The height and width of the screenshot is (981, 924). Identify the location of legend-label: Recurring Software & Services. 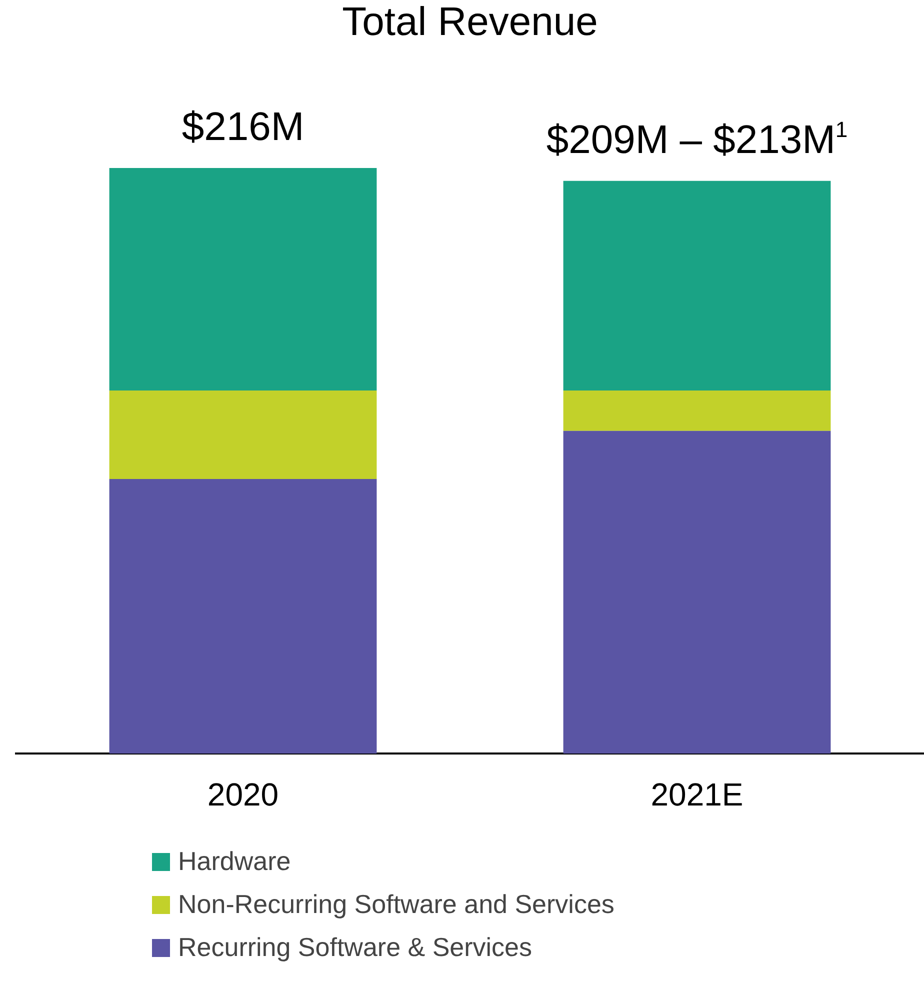
(355, 947).